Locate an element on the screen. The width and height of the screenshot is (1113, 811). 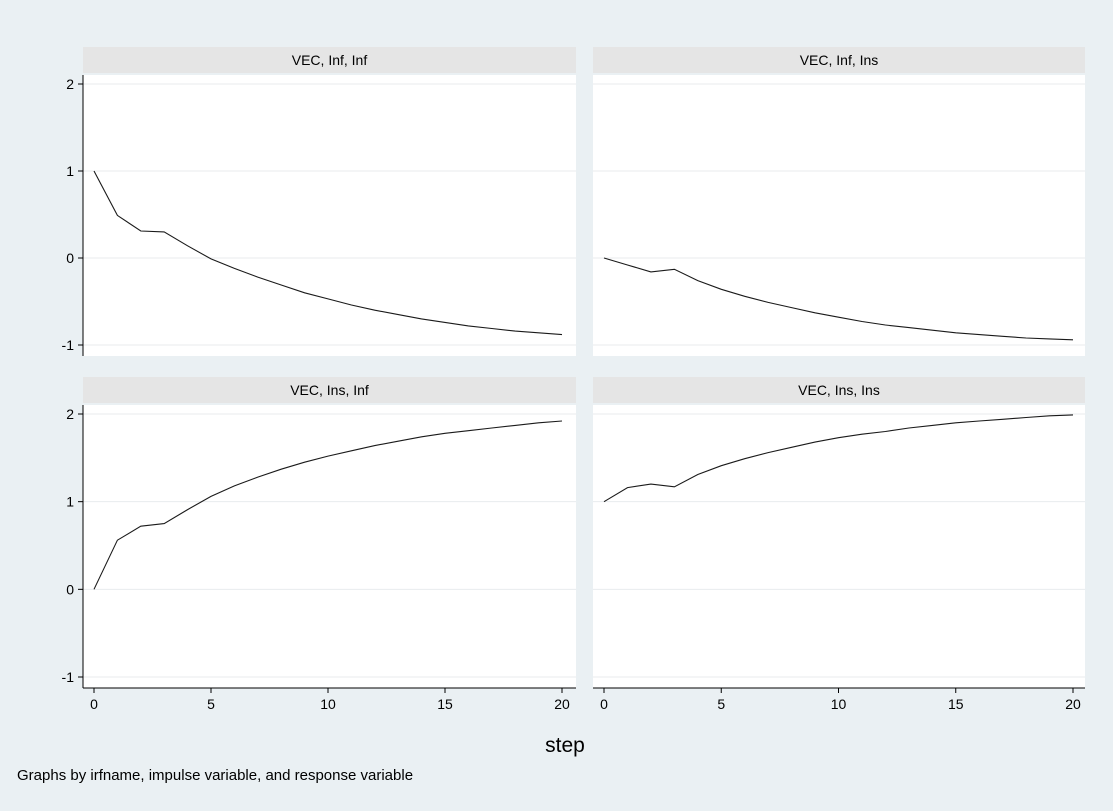
panel-title: VEC, Ins, Inf is located at coordinates (329, 390).